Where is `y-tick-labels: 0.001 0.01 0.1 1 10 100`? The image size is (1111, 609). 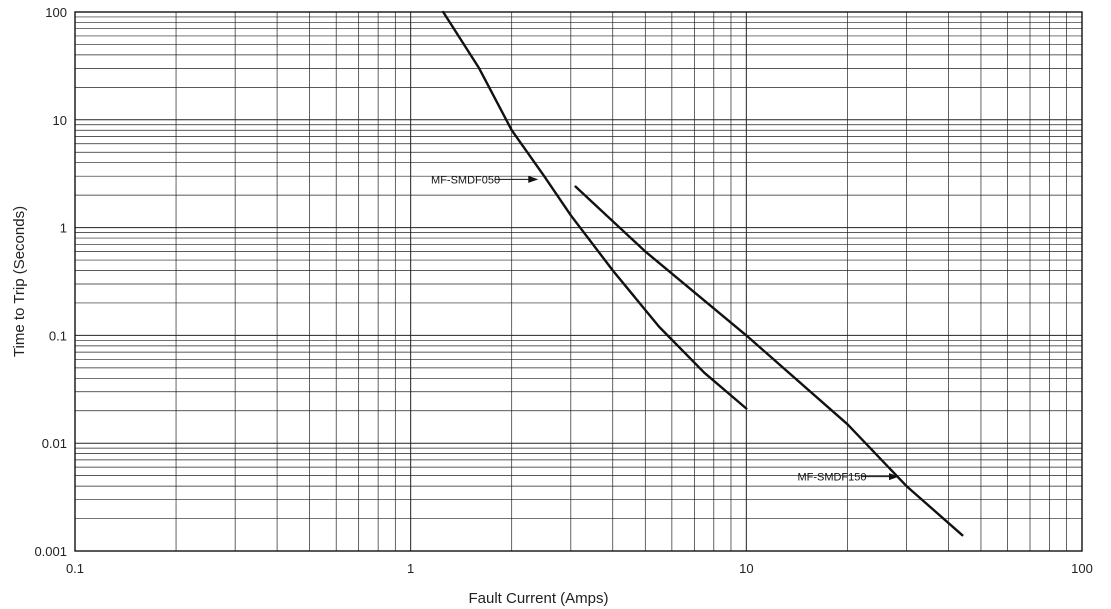
y-tick-labels: 0.001 0.01 0.1 1 10 100 is located at coordinates (50, 282).